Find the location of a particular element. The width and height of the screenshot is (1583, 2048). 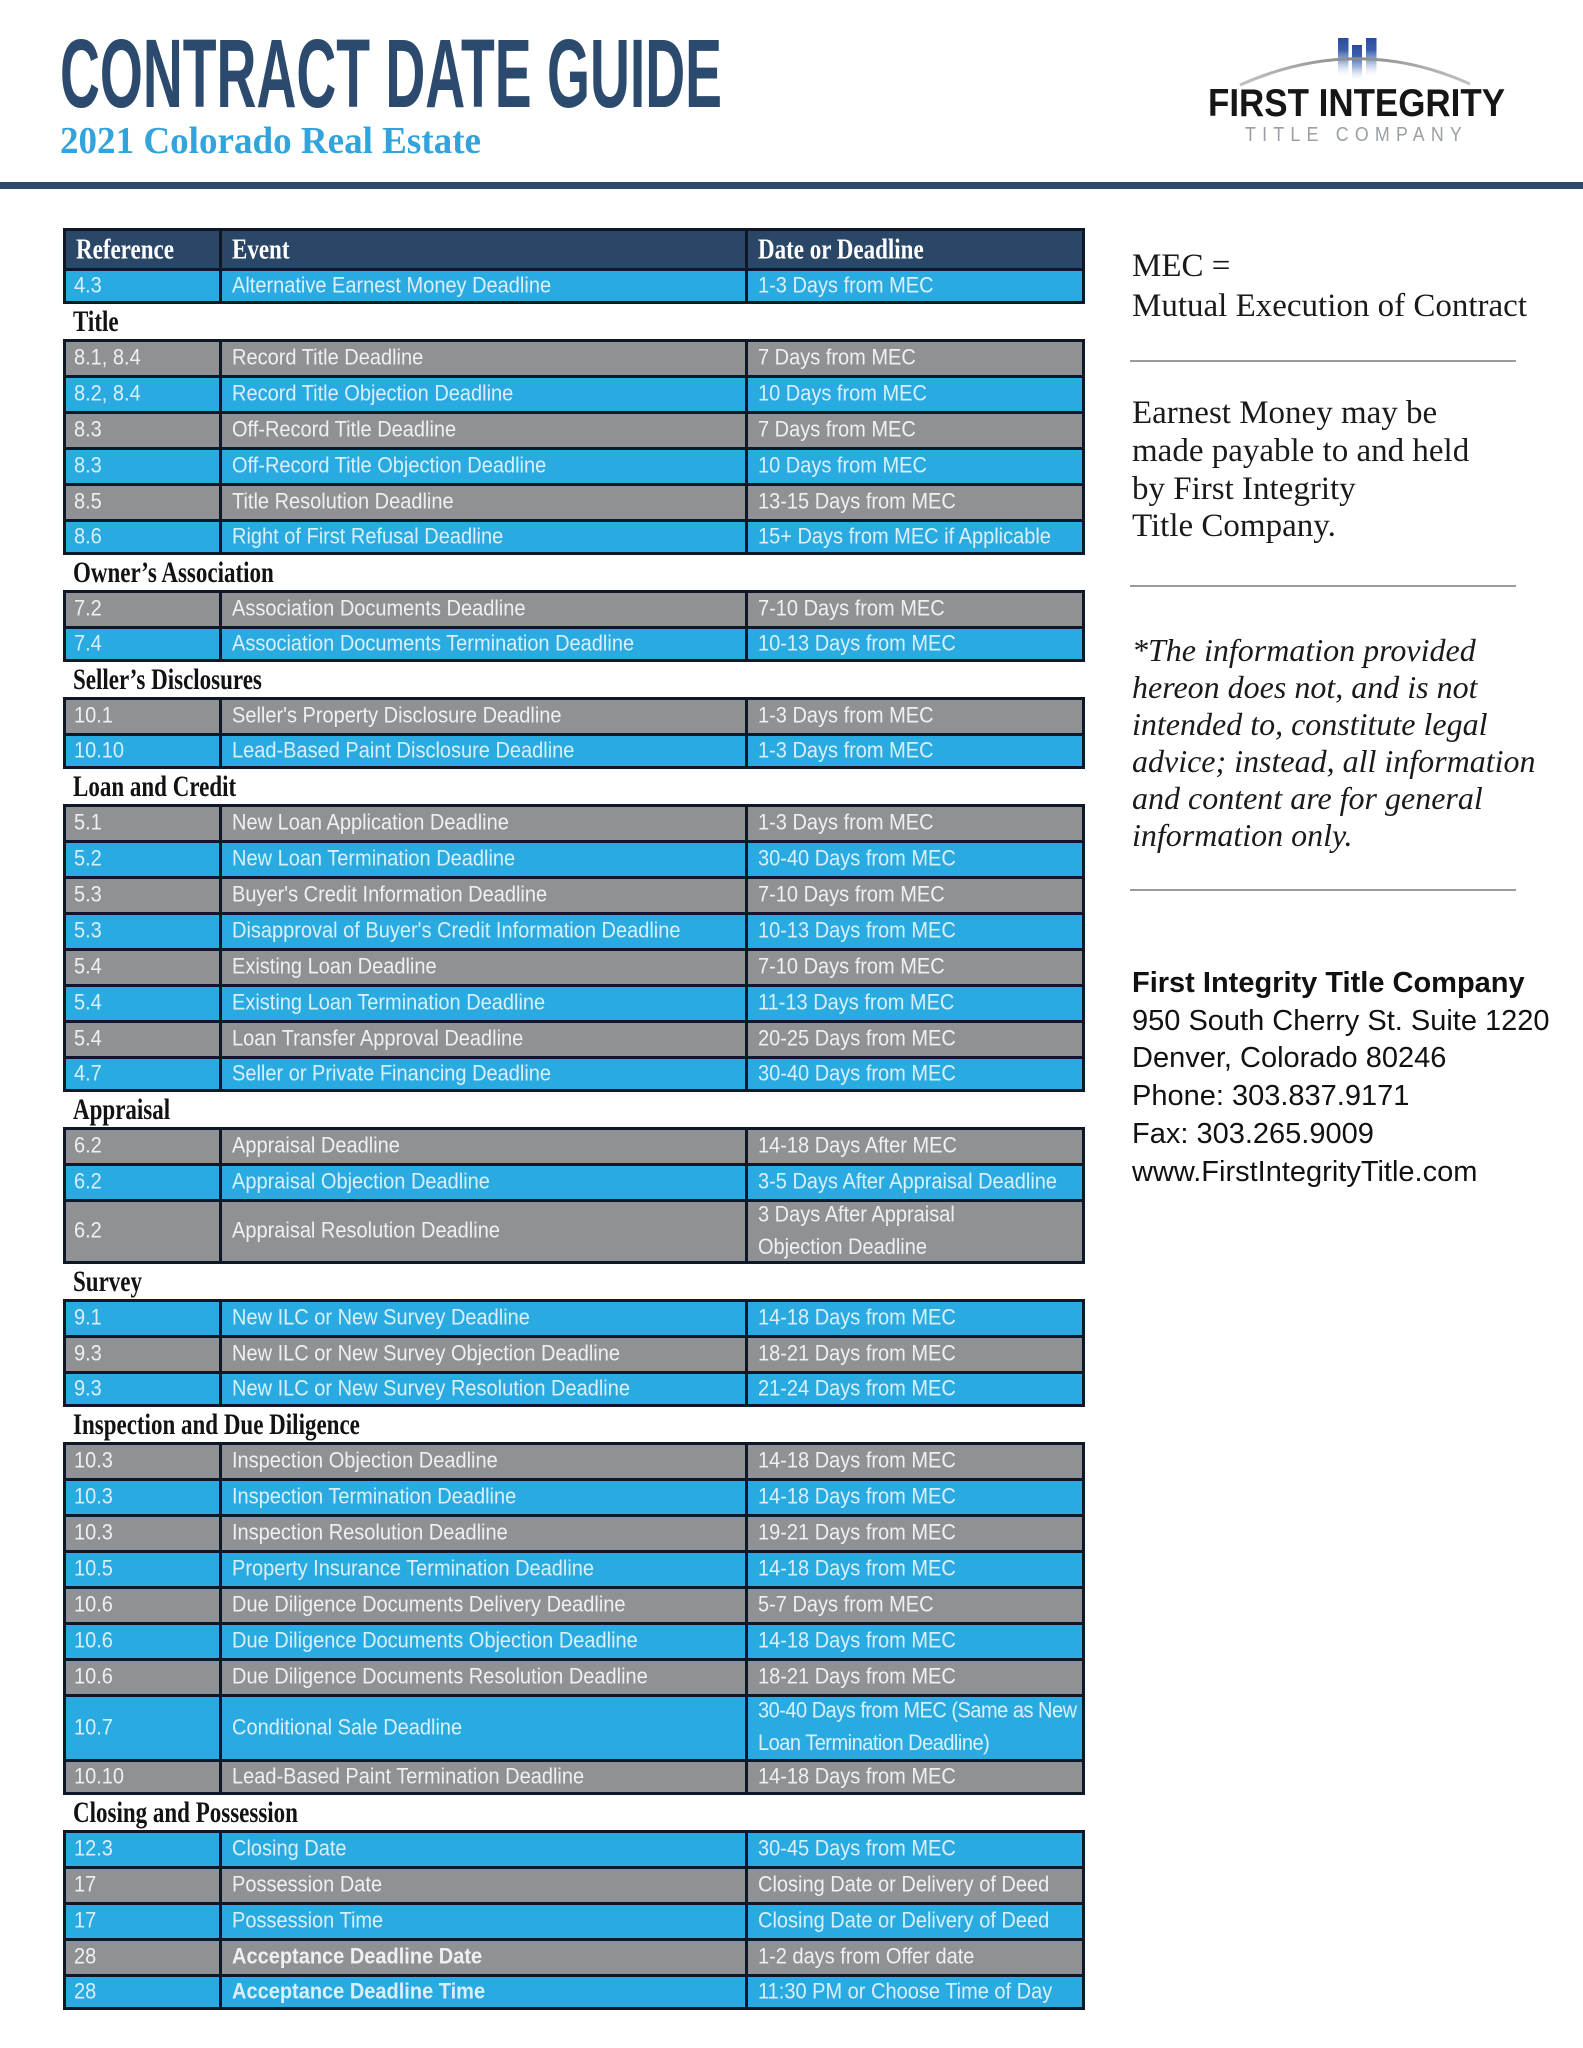

svg-text: 2021 Colorado Real Estate is located at coordinates (270, 141).